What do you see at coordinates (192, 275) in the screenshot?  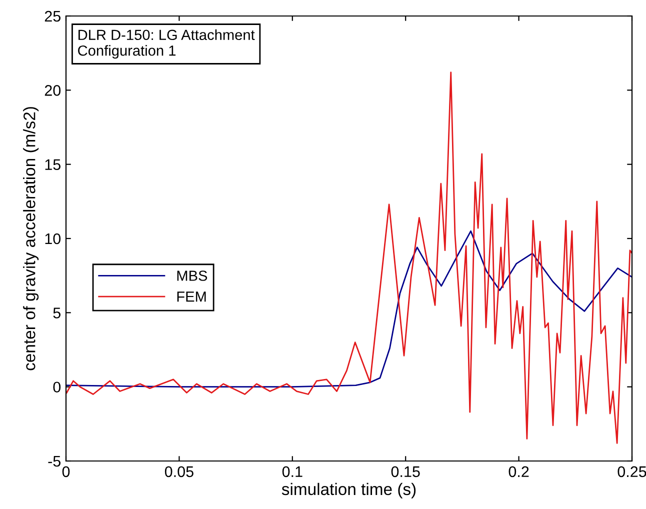 I see `legend-label: MBS` at bounding box center [192, 275].